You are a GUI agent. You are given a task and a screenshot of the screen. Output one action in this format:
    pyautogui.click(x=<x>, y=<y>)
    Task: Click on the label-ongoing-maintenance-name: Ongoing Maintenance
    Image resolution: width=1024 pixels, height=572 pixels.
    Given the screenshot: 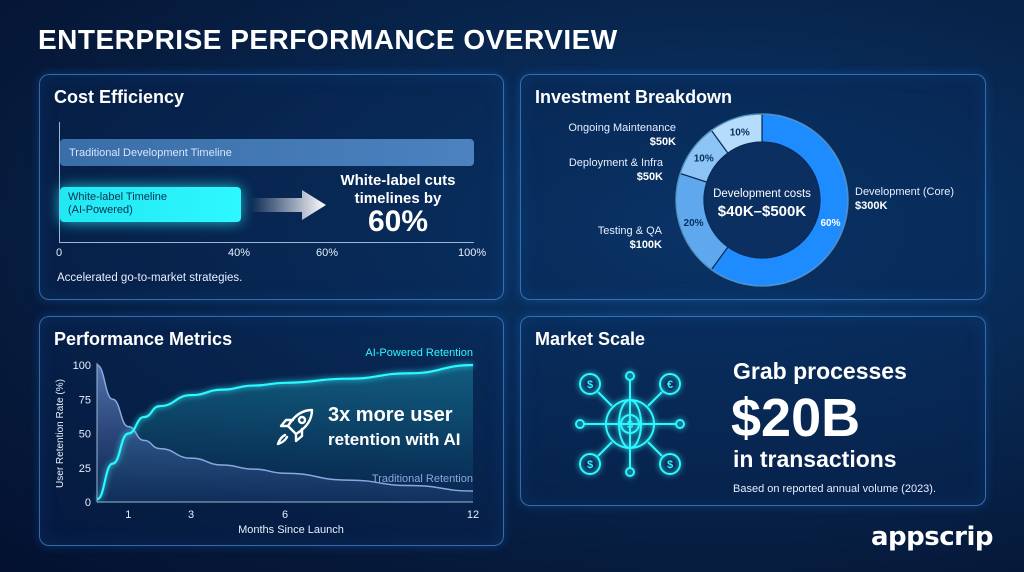 What is the action you would take?
    pyautogui.click(x=622, y=128)
    